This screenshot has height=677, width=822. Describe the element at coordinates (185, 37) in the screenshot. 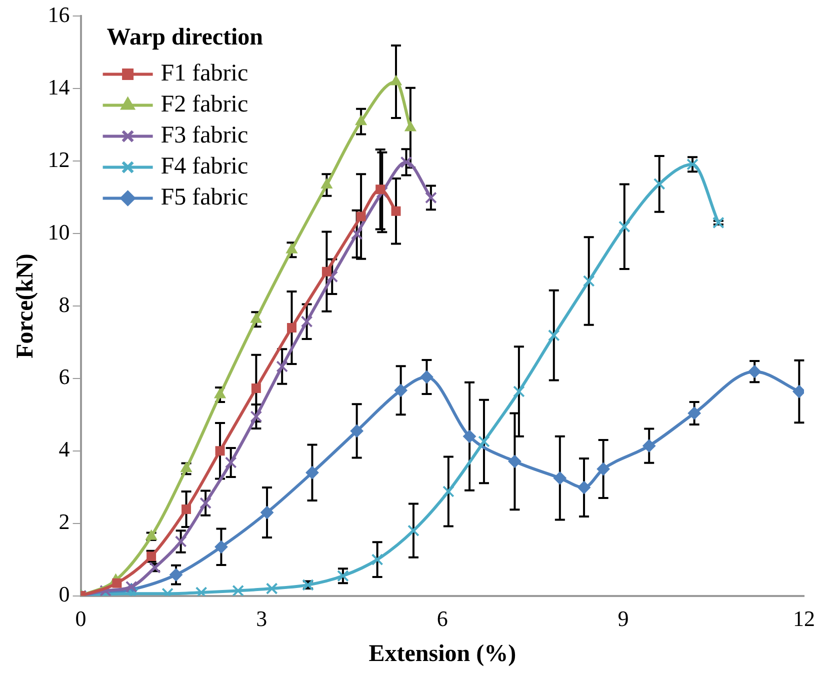

I see `legend-title: Warp direction` at that location.